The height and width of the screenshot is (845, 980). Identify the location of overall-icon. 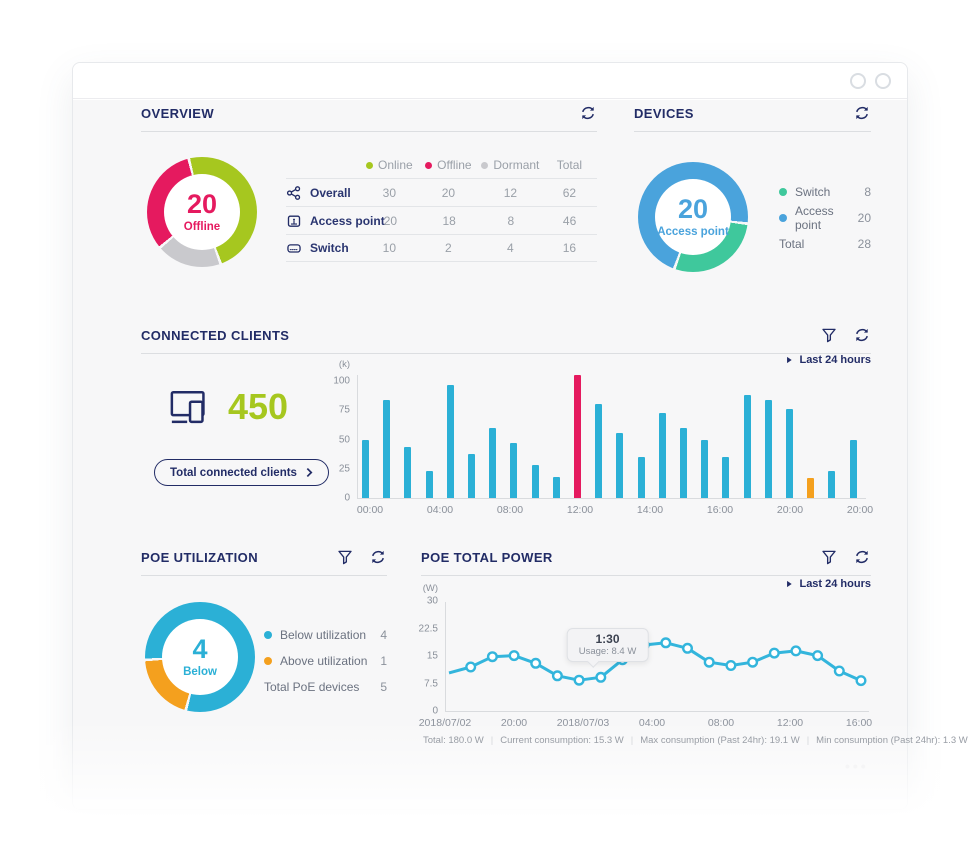
(293, 192).